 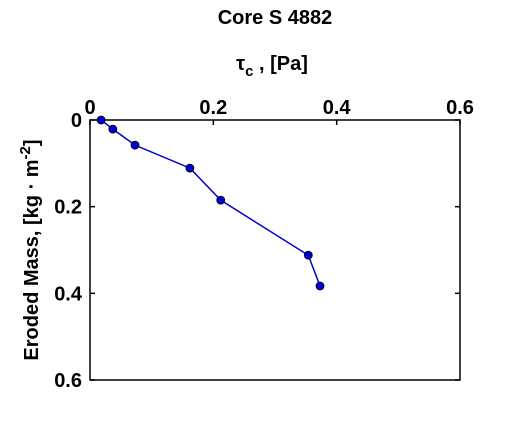 What do you see at coordinates (275, 18) in the screenshot?
I see `chart-title: Core S 4882` at bounding box center [275, 18].